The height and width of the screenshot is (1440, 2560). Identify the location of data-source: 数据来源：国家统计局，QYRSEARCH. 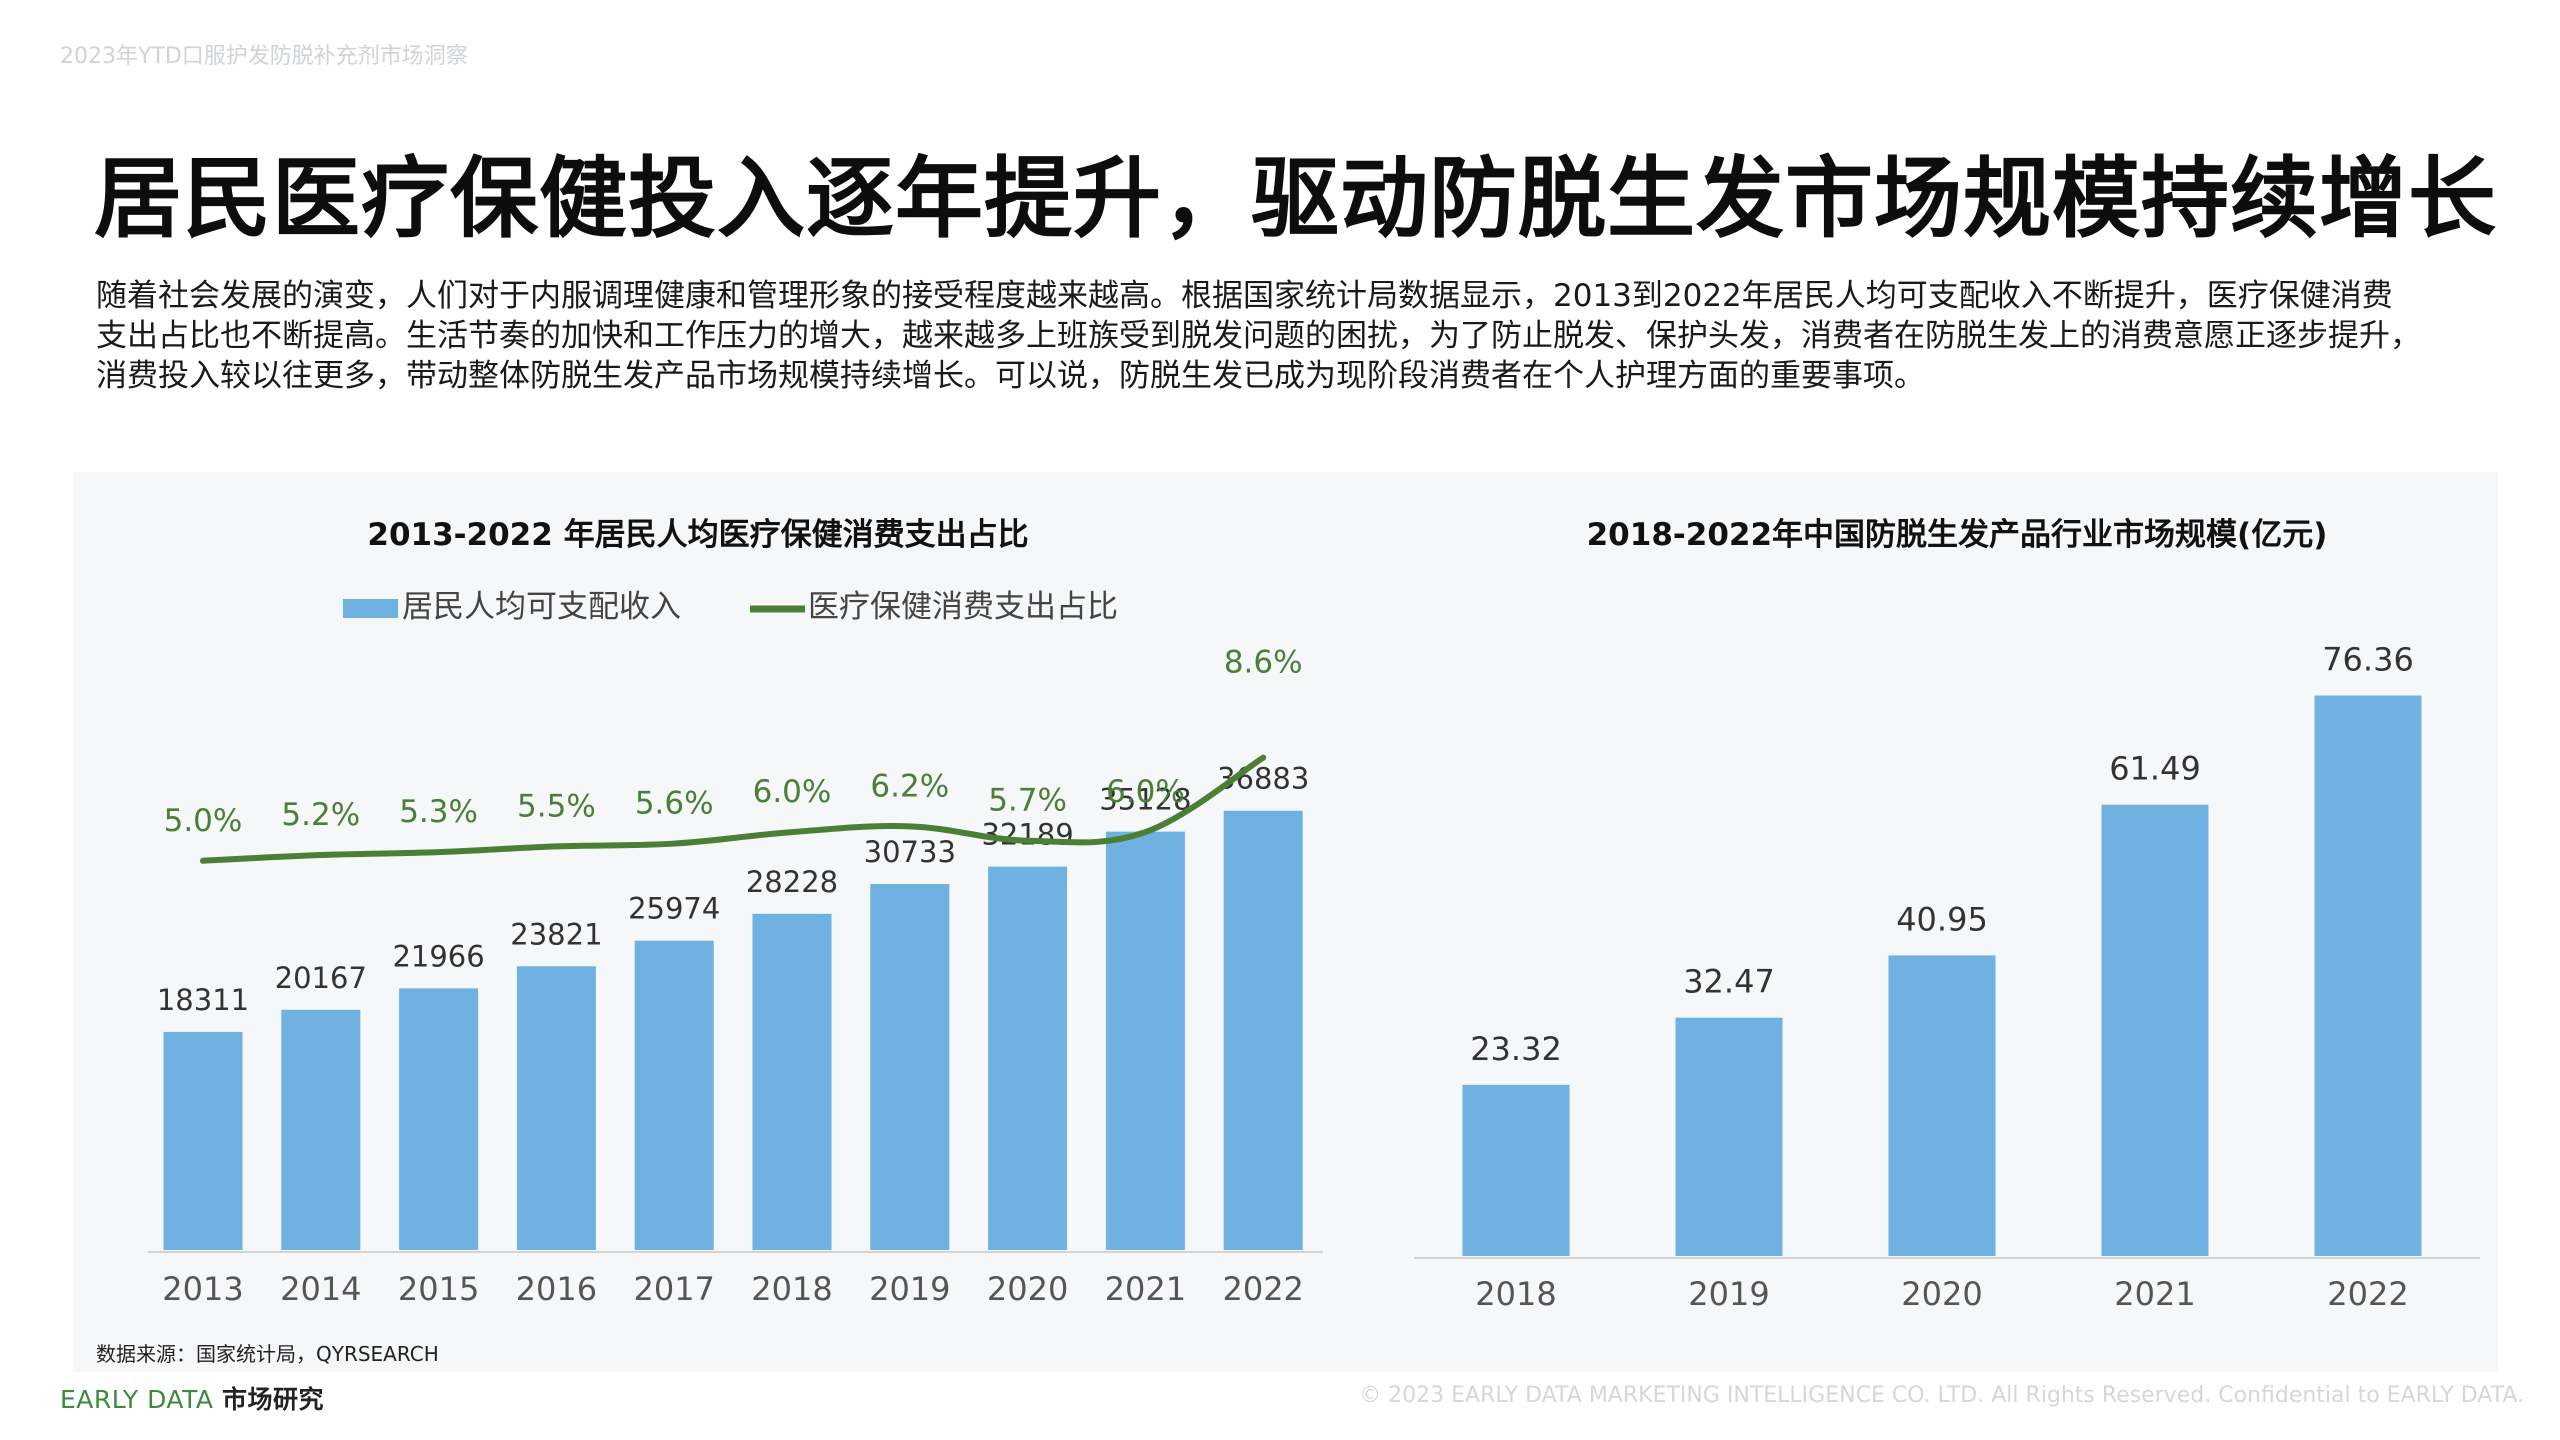
(267, 1354).